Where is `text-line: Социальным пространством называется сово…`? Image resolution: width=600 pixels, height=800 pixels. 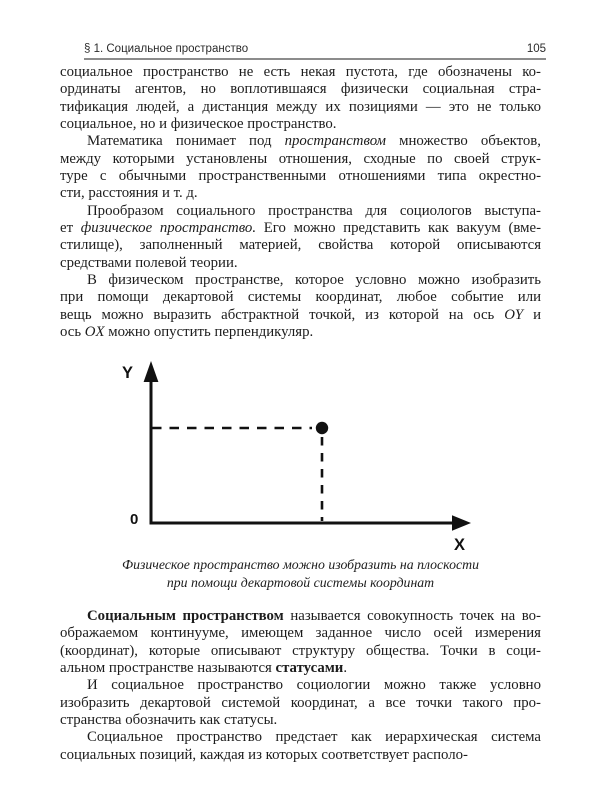 text-line: Социальным пространством называется сово… is located at coordinates (314, 616).